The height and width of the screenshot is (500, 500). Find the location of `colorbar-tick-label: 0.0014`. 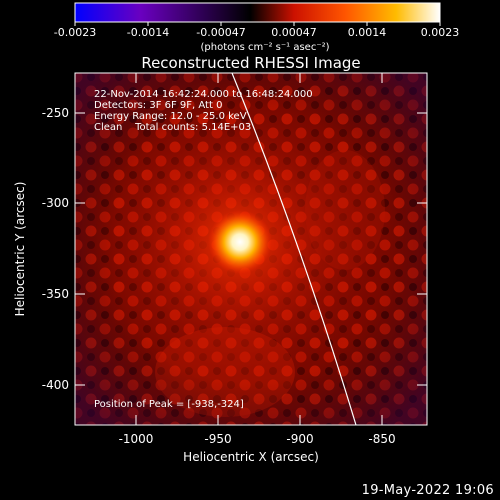

colorbar-tick-label: 0.0014 is located at coordinates (367, 32).